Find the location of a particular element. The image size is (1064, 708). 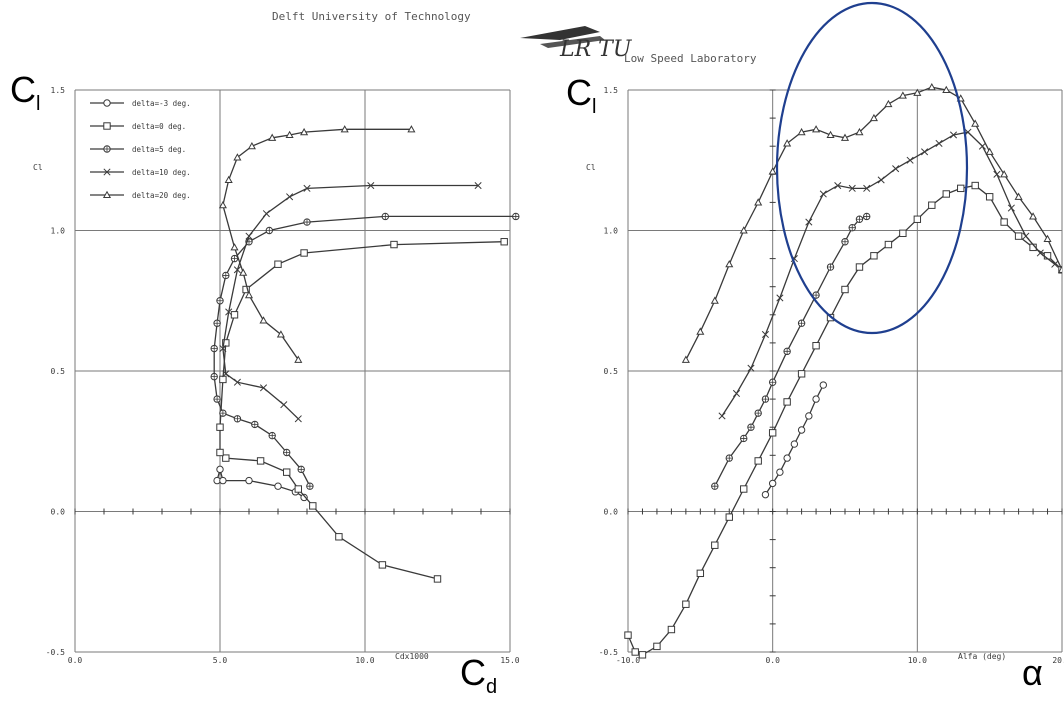

lift-curve-xlabel: Alfa (deg) is located at coordinates (982, 656).